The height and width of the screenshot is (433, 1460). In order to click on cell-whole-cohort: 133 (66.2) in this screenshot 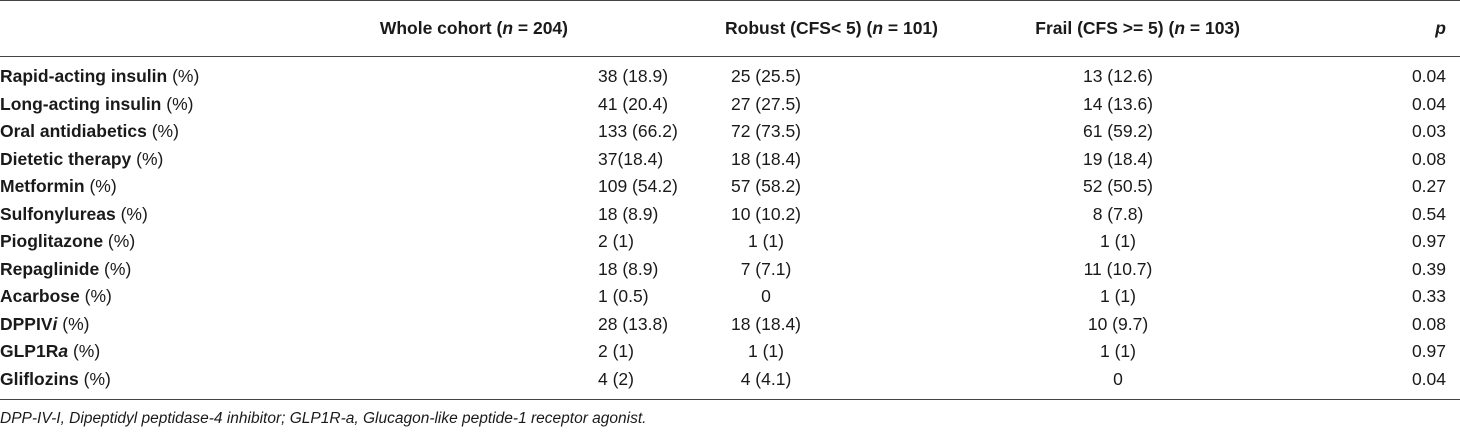, I will do `click(638, 131)`.